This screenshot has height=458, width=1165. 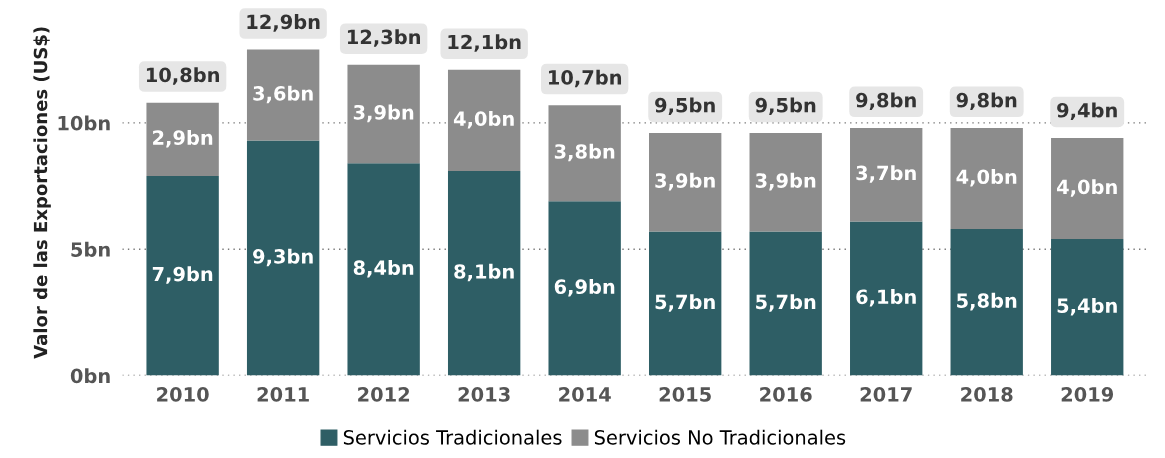 I want to click on y-tick-label: 5bn, so click(x=90, y=249).